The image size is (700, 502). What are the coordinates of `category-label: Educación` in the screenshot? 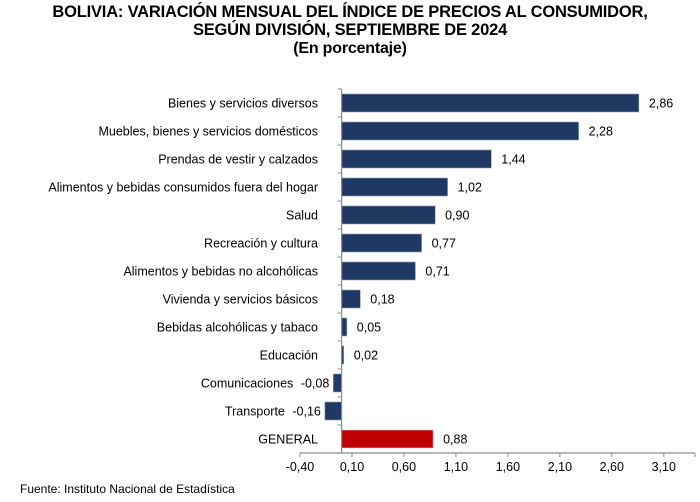 It's located at (289, 356).